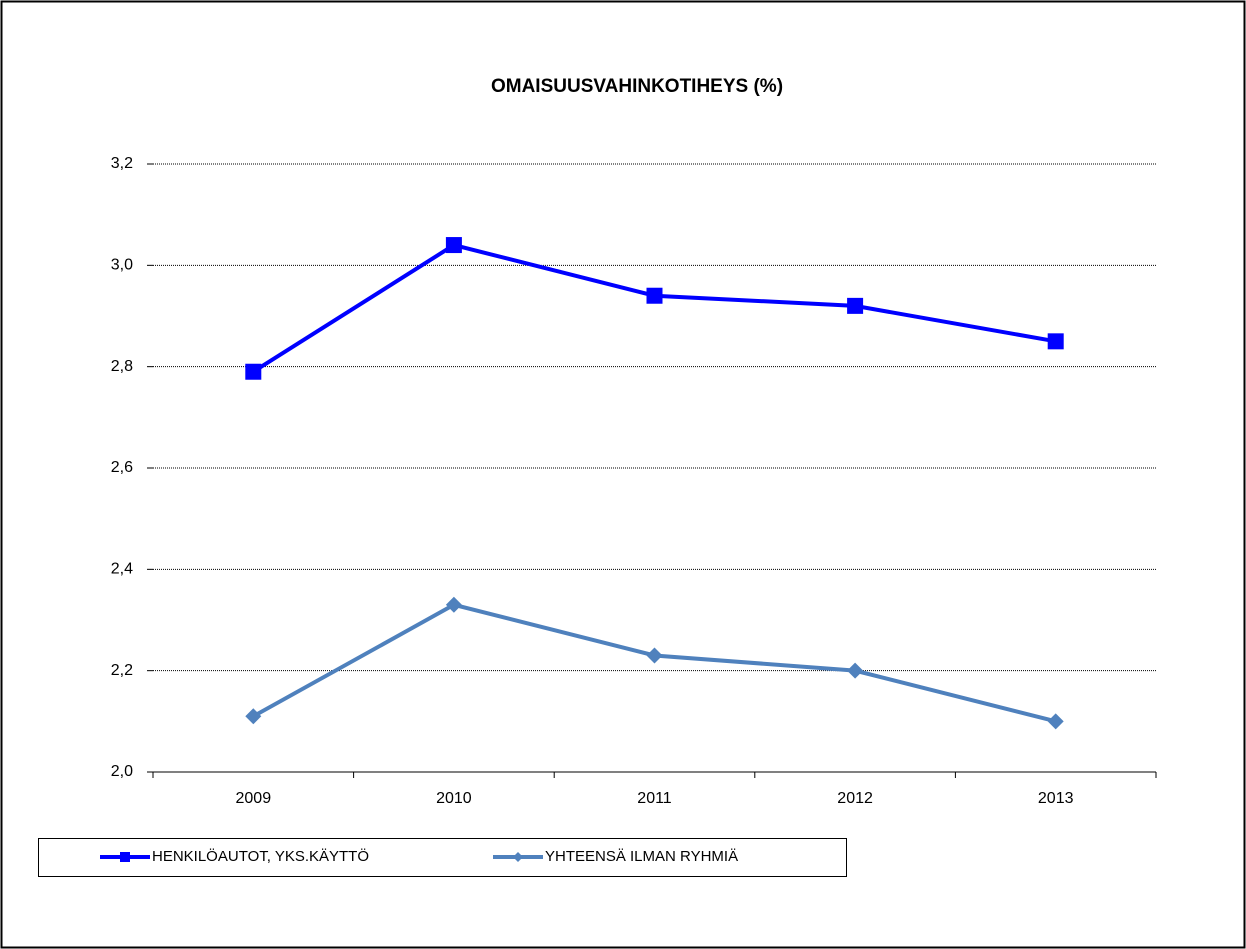  Describe the element at coordinates (442, 857) in the screenshot. I see `legend-box` at that location.